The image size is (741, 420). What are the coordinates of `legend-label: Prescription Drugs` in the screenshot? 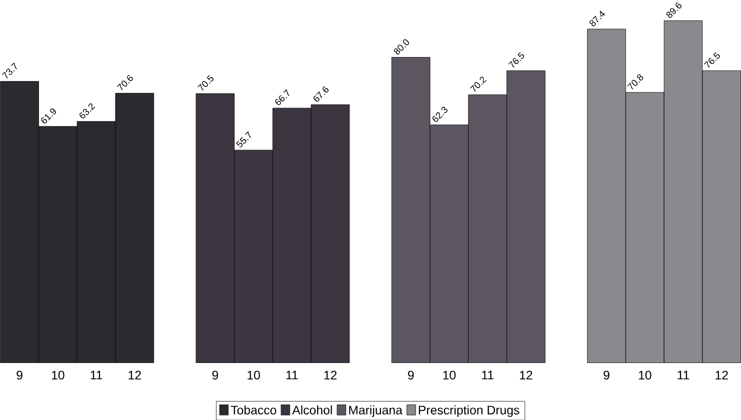 It's located at (469, 411).